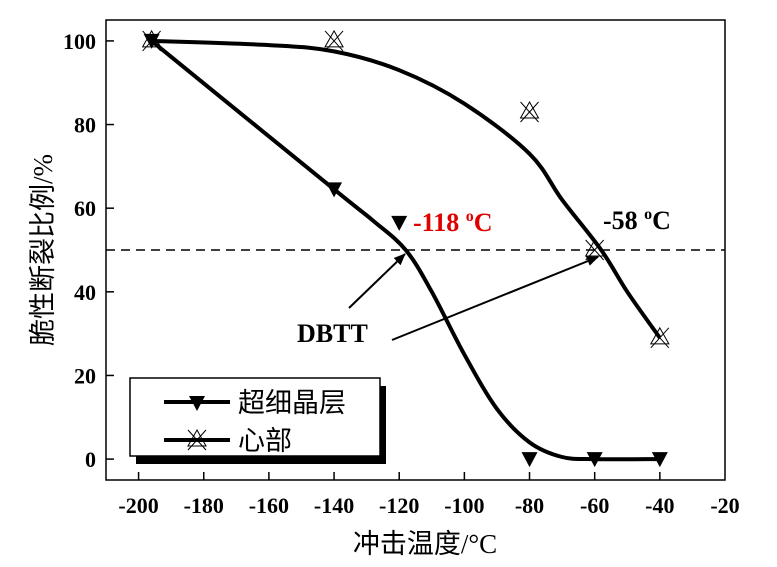 This screenshot has height=567, width=777. What do you see at coordinates (269, 505) in the screenshot?
I see `x-tick-label: -160` at bounding box center [269, 505].